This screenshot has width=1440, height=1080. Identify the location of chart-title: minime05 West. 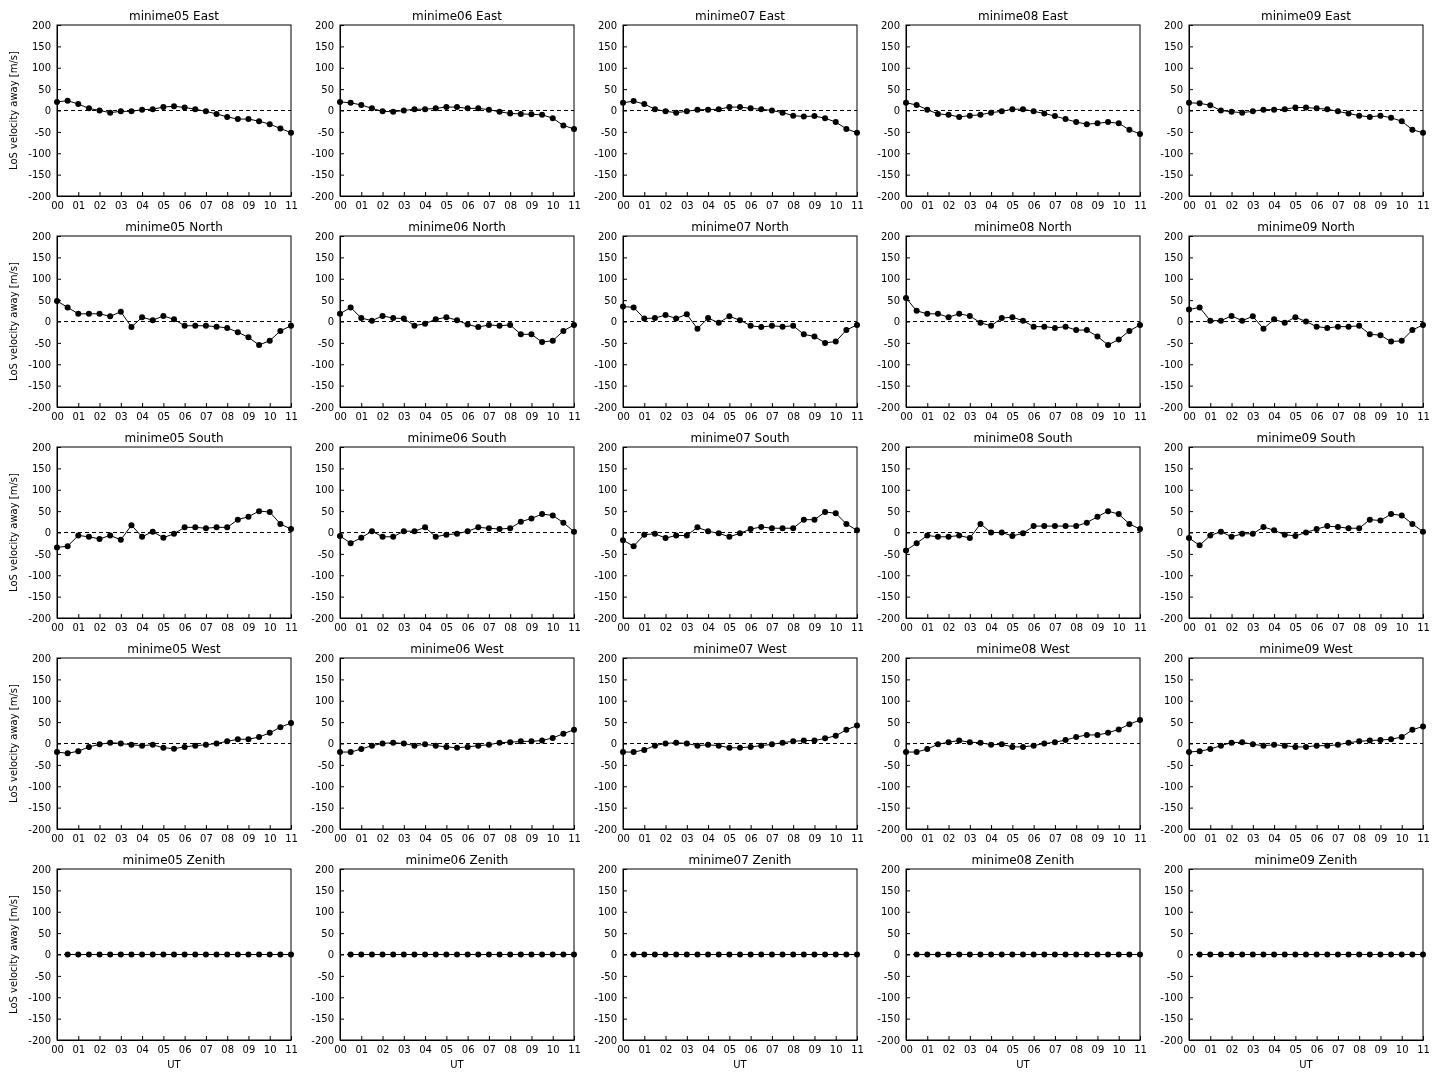
(174, 649).